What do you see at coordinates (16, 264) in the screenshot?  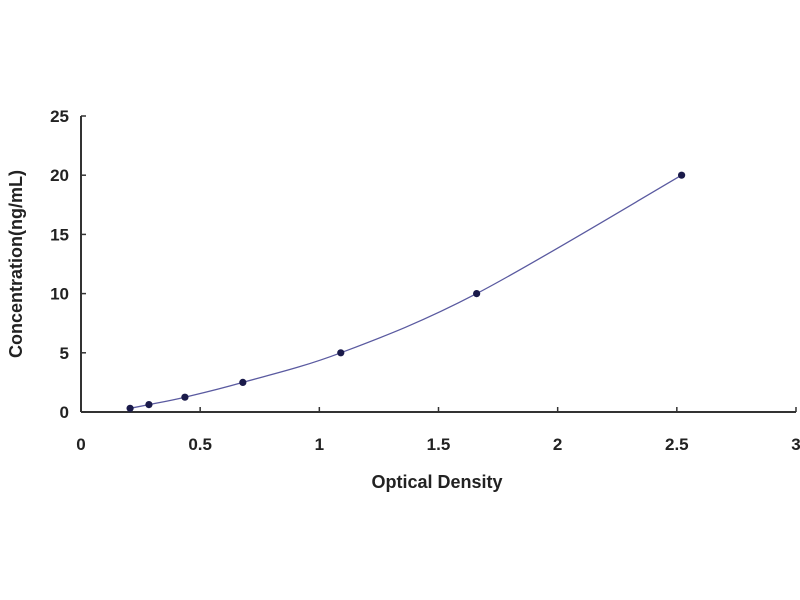 I see `y-axis-label: Concentration(ng/mL)` at bounding box center [16, 264].